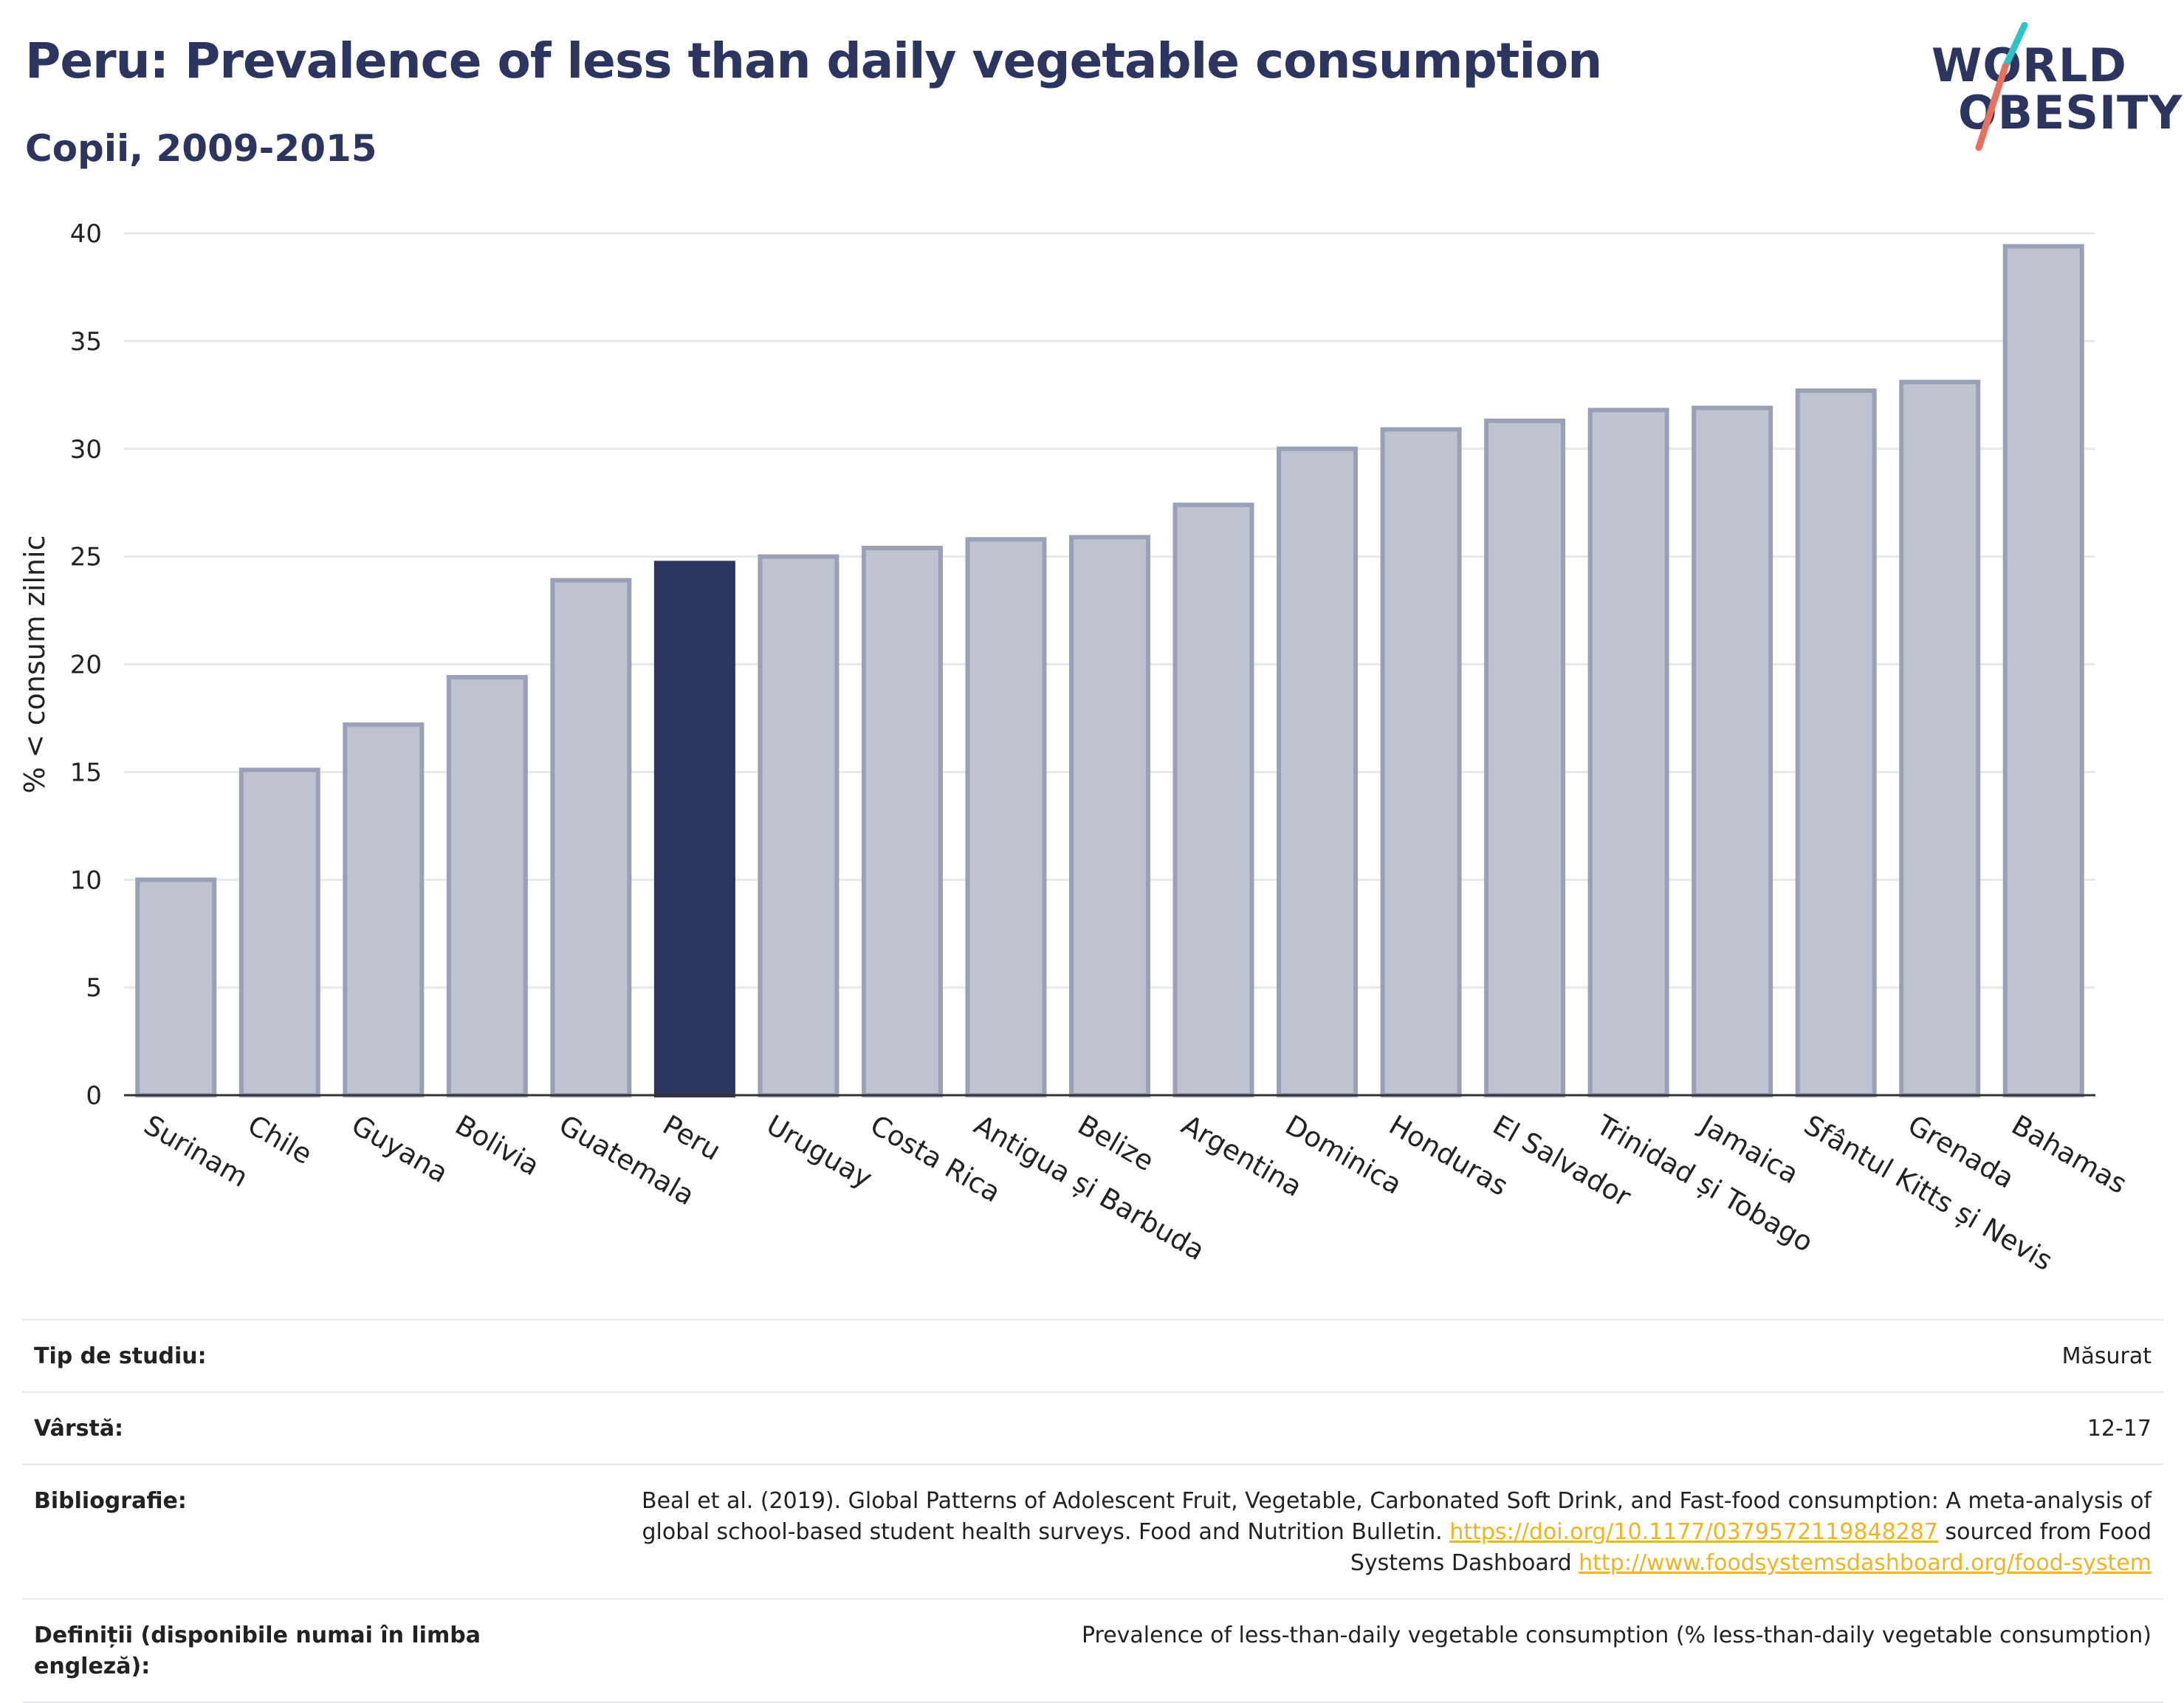 The image size is (2184, 1703). Describe the element at coordinates (487, 886) in the screenshot. I see `bar-bolivia` at that location.